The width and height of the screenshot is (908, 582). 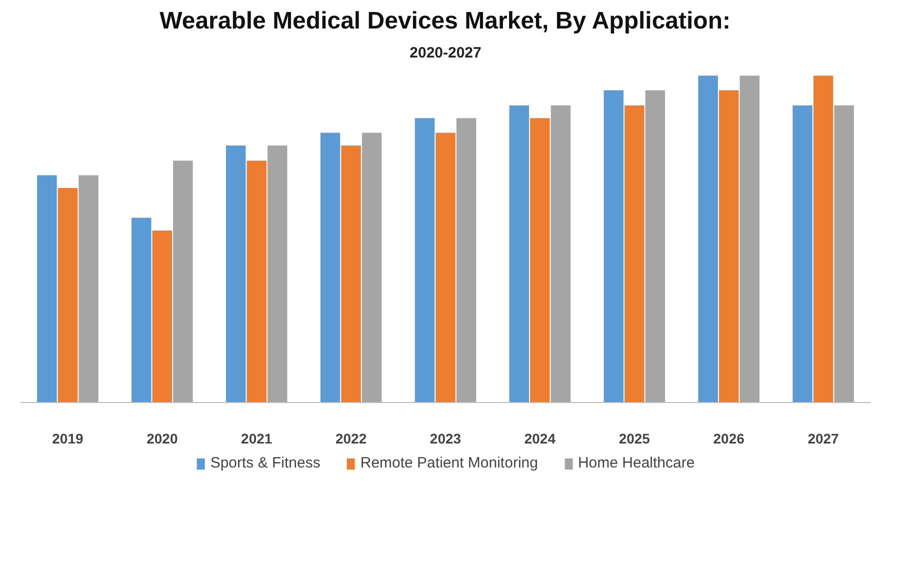 I want to click on legend-label: Home Healthcare, so click(x=636, y=463).